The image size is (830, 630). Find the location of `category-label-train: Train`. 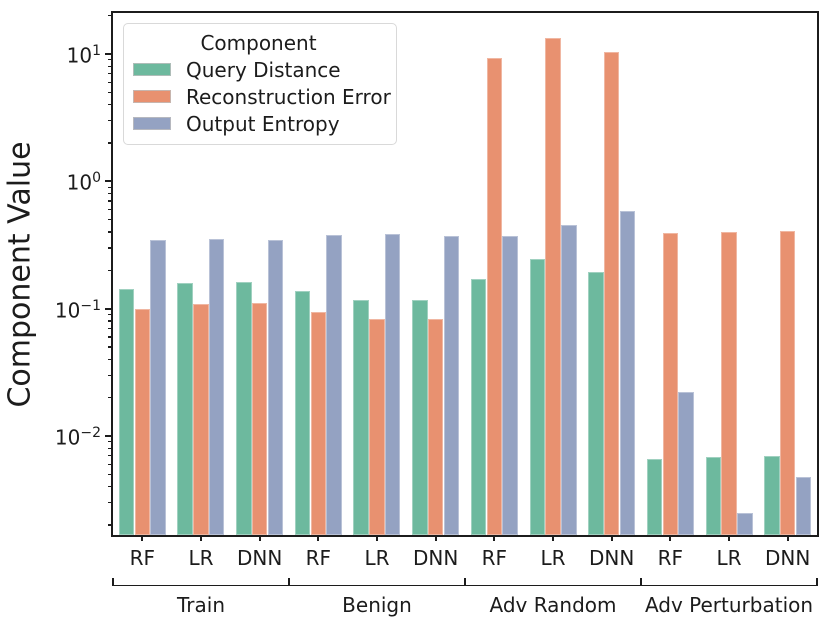

category-label-train: Train is located at coordinates (201, 605).